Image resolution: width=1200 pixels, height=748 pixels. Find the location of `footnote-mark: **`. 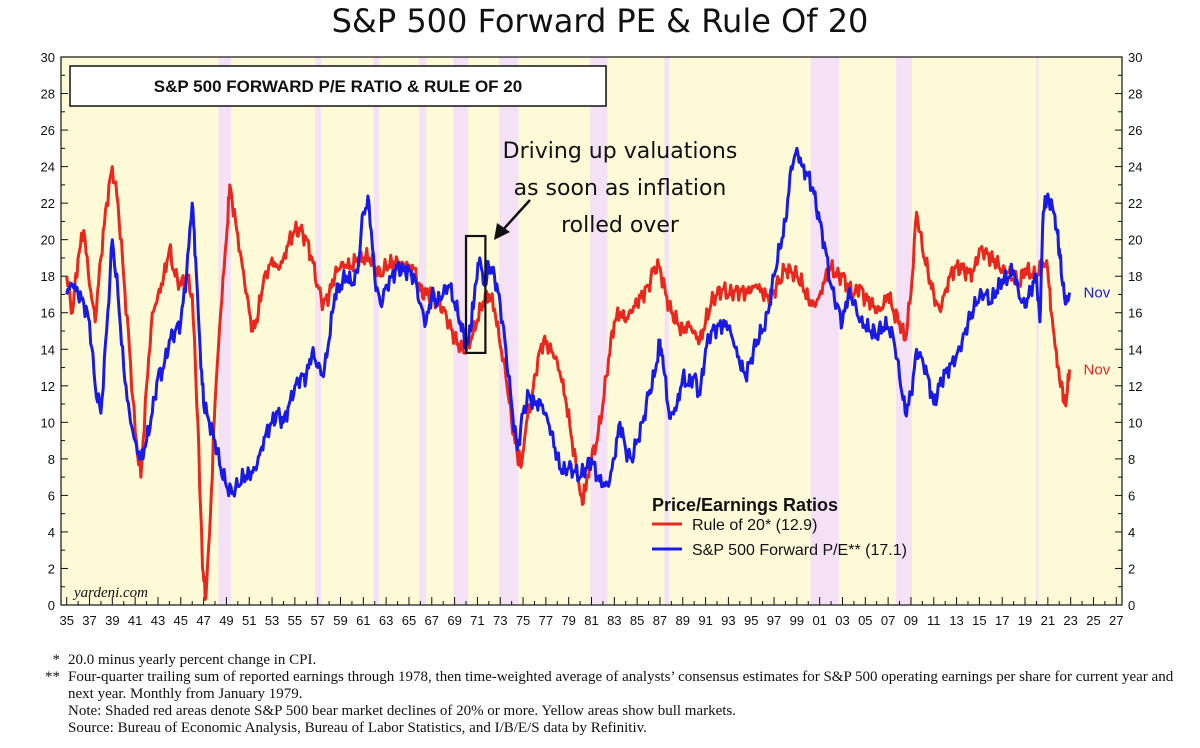

footnote-mark: ** is located at coordinates (52, 677).